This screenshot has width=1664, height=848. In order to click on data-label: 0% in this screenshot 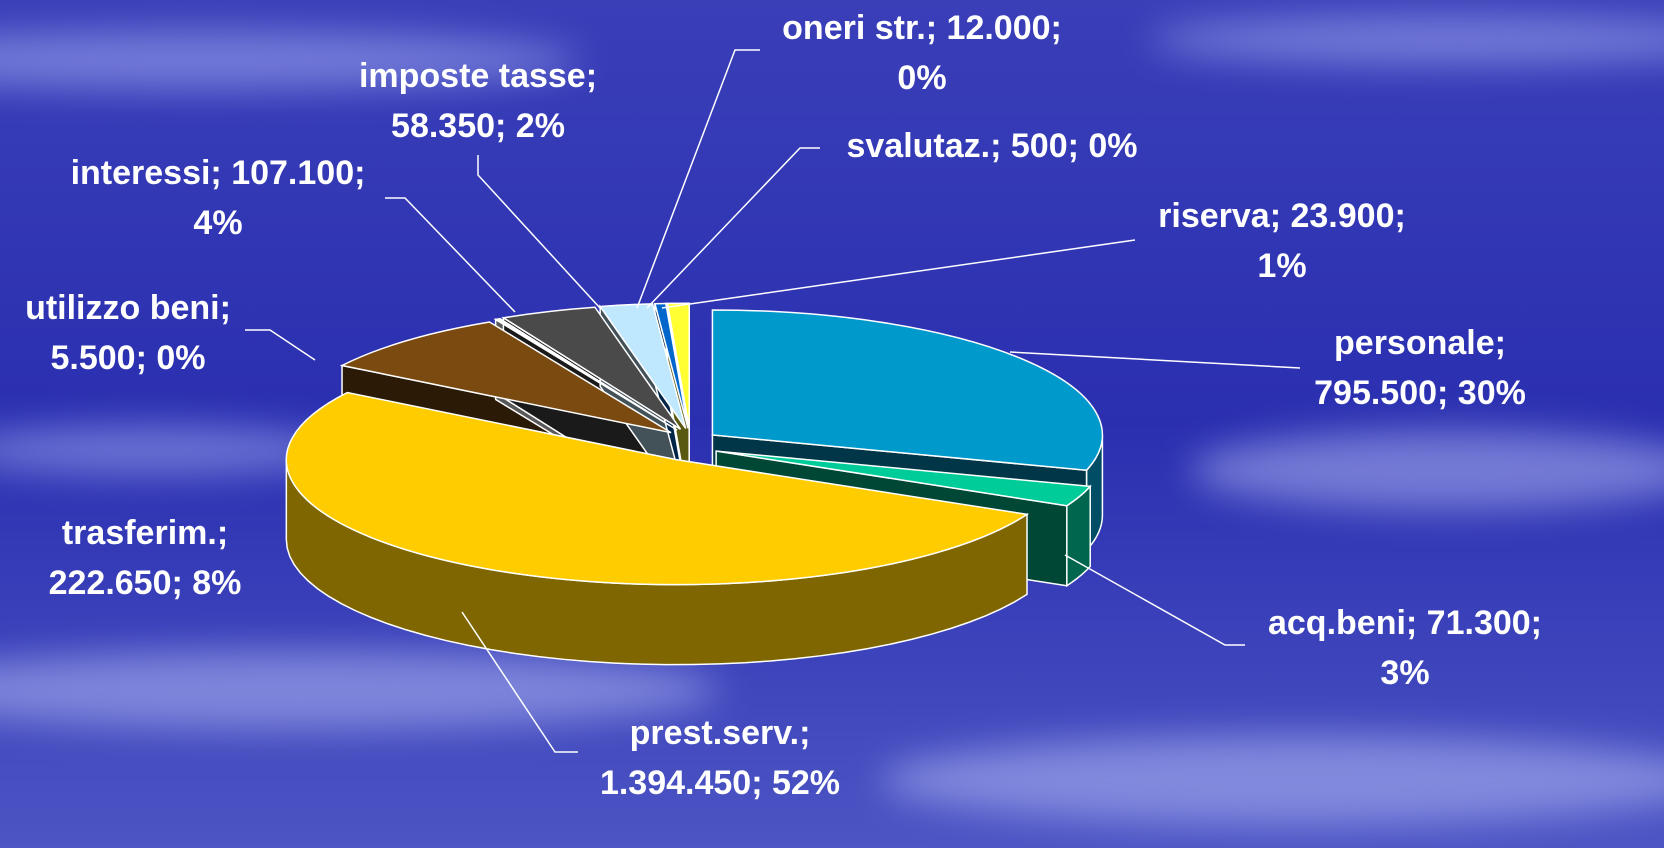, I will do `click(921, 78)`.